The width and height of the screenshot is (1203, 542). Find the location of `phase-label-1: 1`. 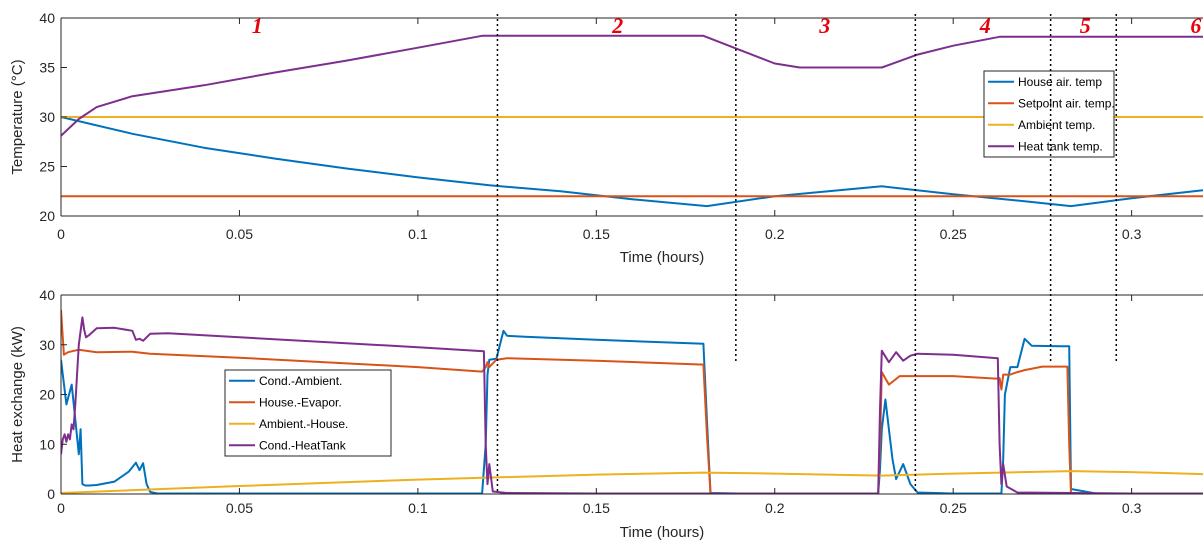

phase-label-1: 1 is located at coordinates (257, 25).